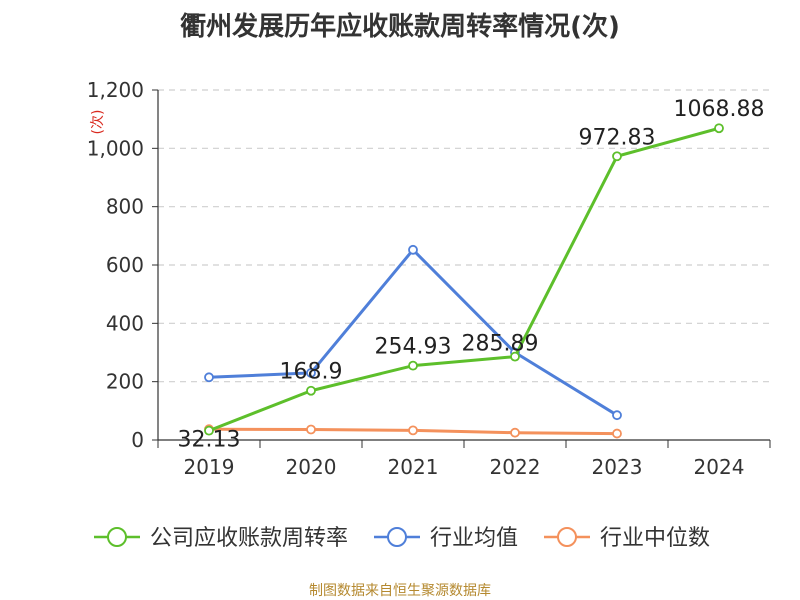  What do you see at coordinates (125, 207) in the screenshot?
I see `y-tick-label: 800` at bounding box center [125, 207].